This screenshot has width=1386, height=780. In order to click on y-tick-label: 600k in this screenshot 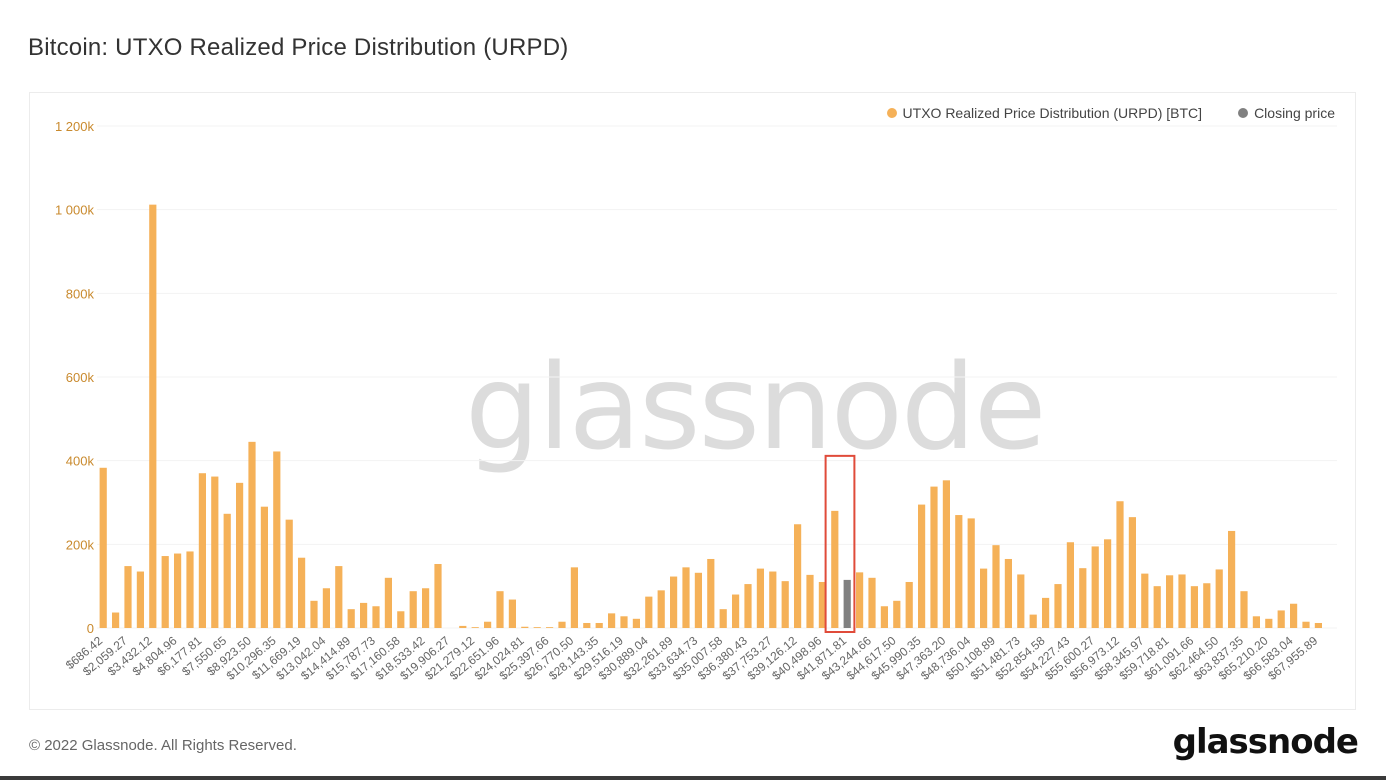, I will do `click(80, 377)`.